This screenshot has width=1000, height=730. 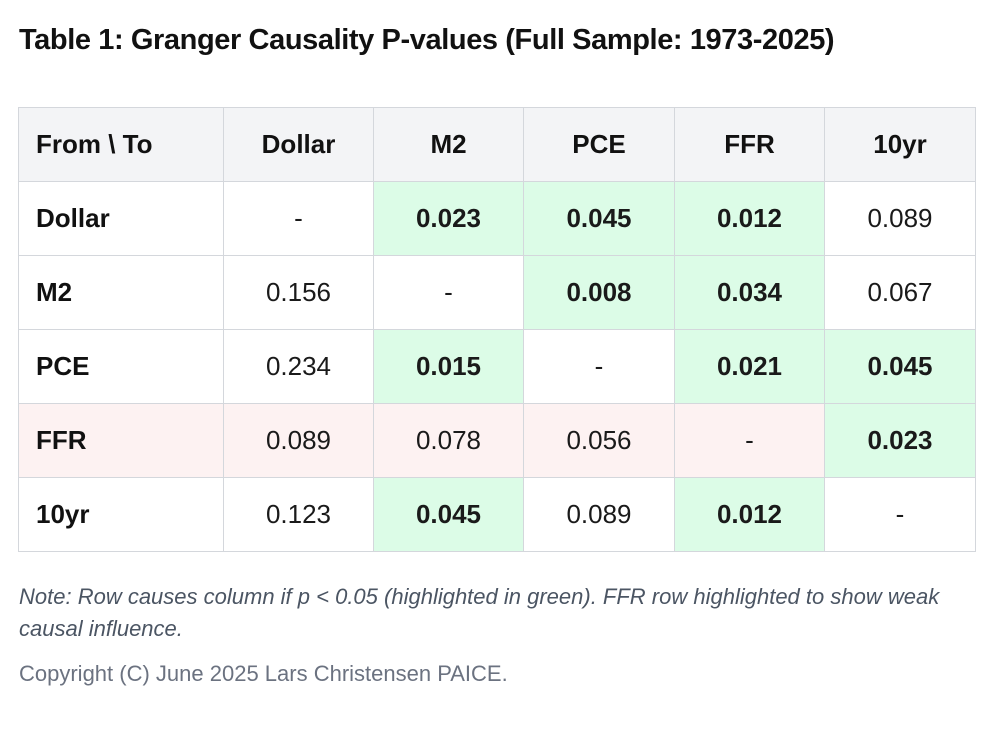 I want to click on table-row-dollar: Dollar - 0.023 0.045 0.012 0.089, so click(x=497, y=218).